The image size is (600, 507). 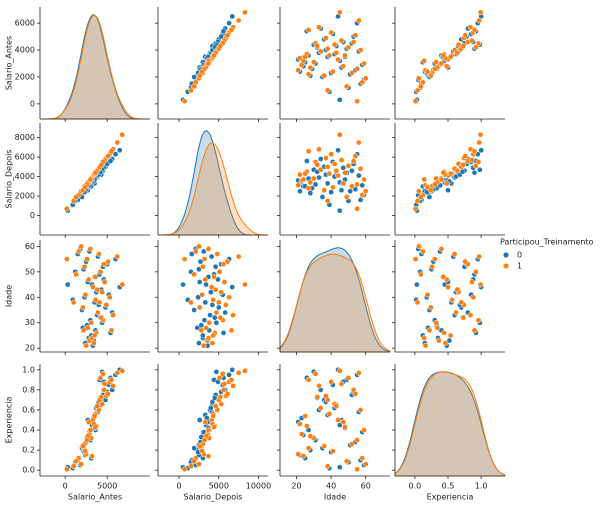 What do you see at coordinates (28, 450) in the screenshot?
I see `y-tick-label: 0.2` at bounding box center [28, 450].